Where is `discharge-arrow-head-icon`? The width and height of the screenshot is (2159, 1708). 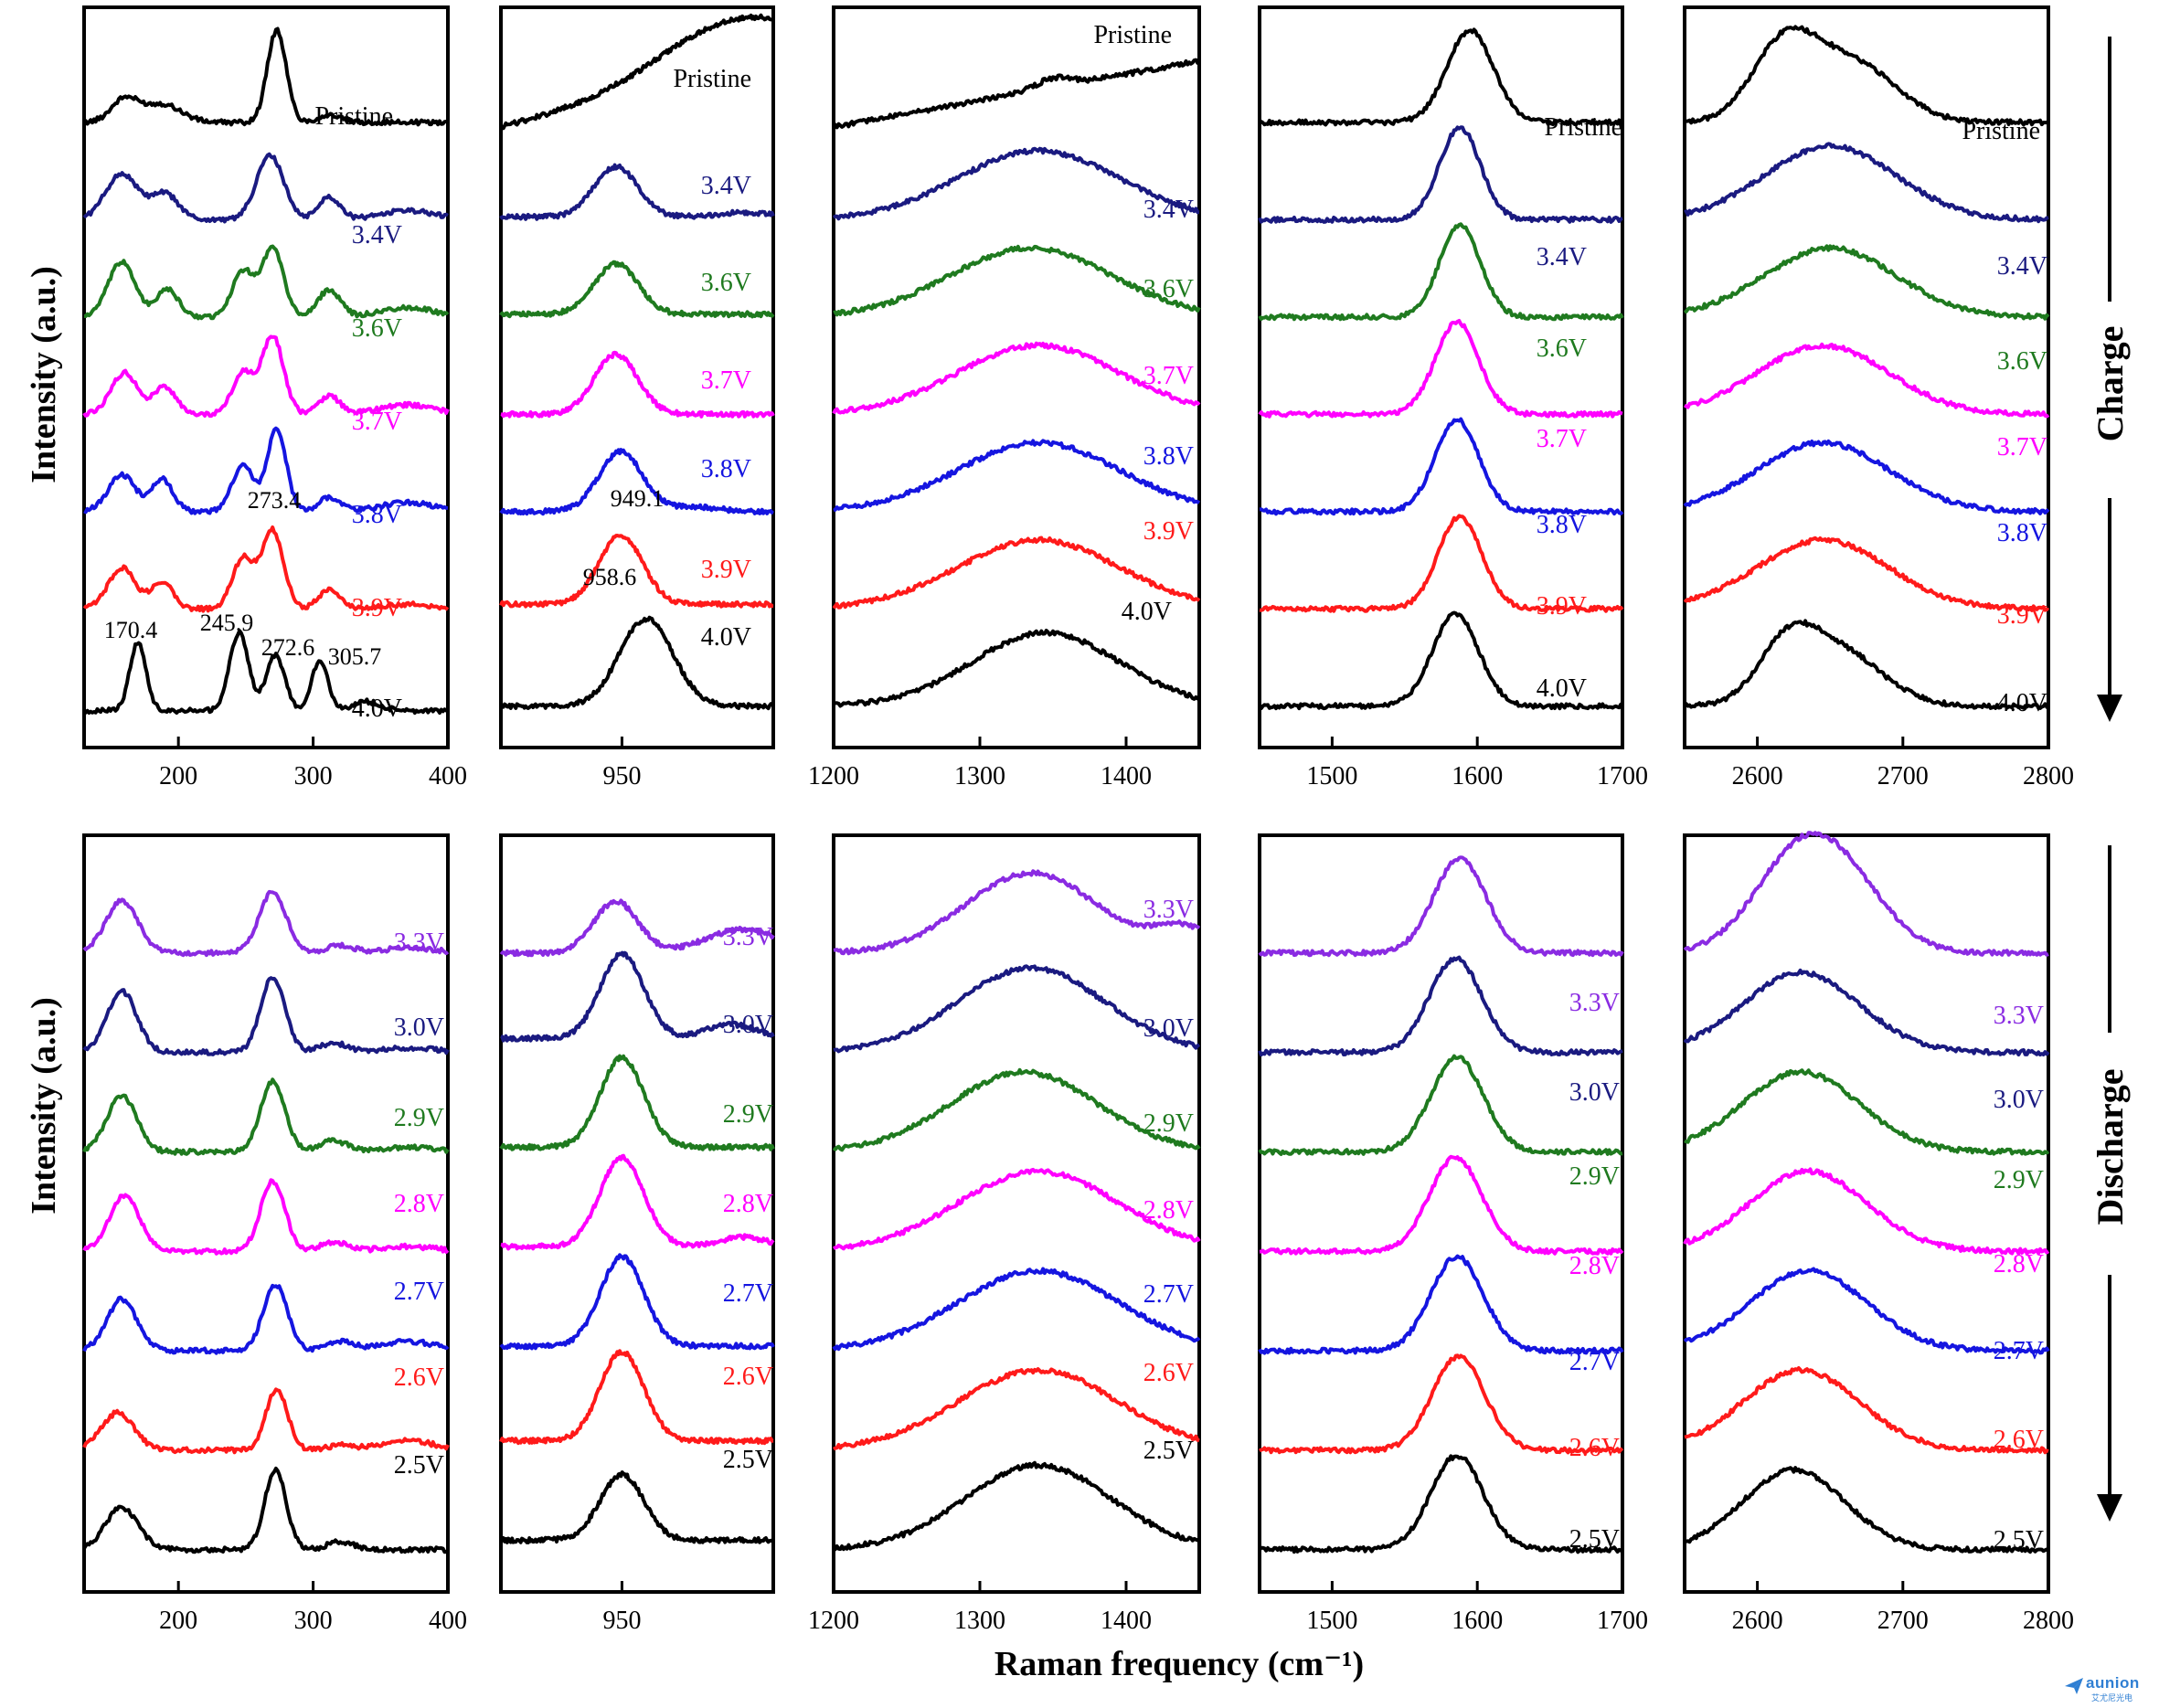
discharge-arrow-head-icon is located at coordinates (2110, 1508).